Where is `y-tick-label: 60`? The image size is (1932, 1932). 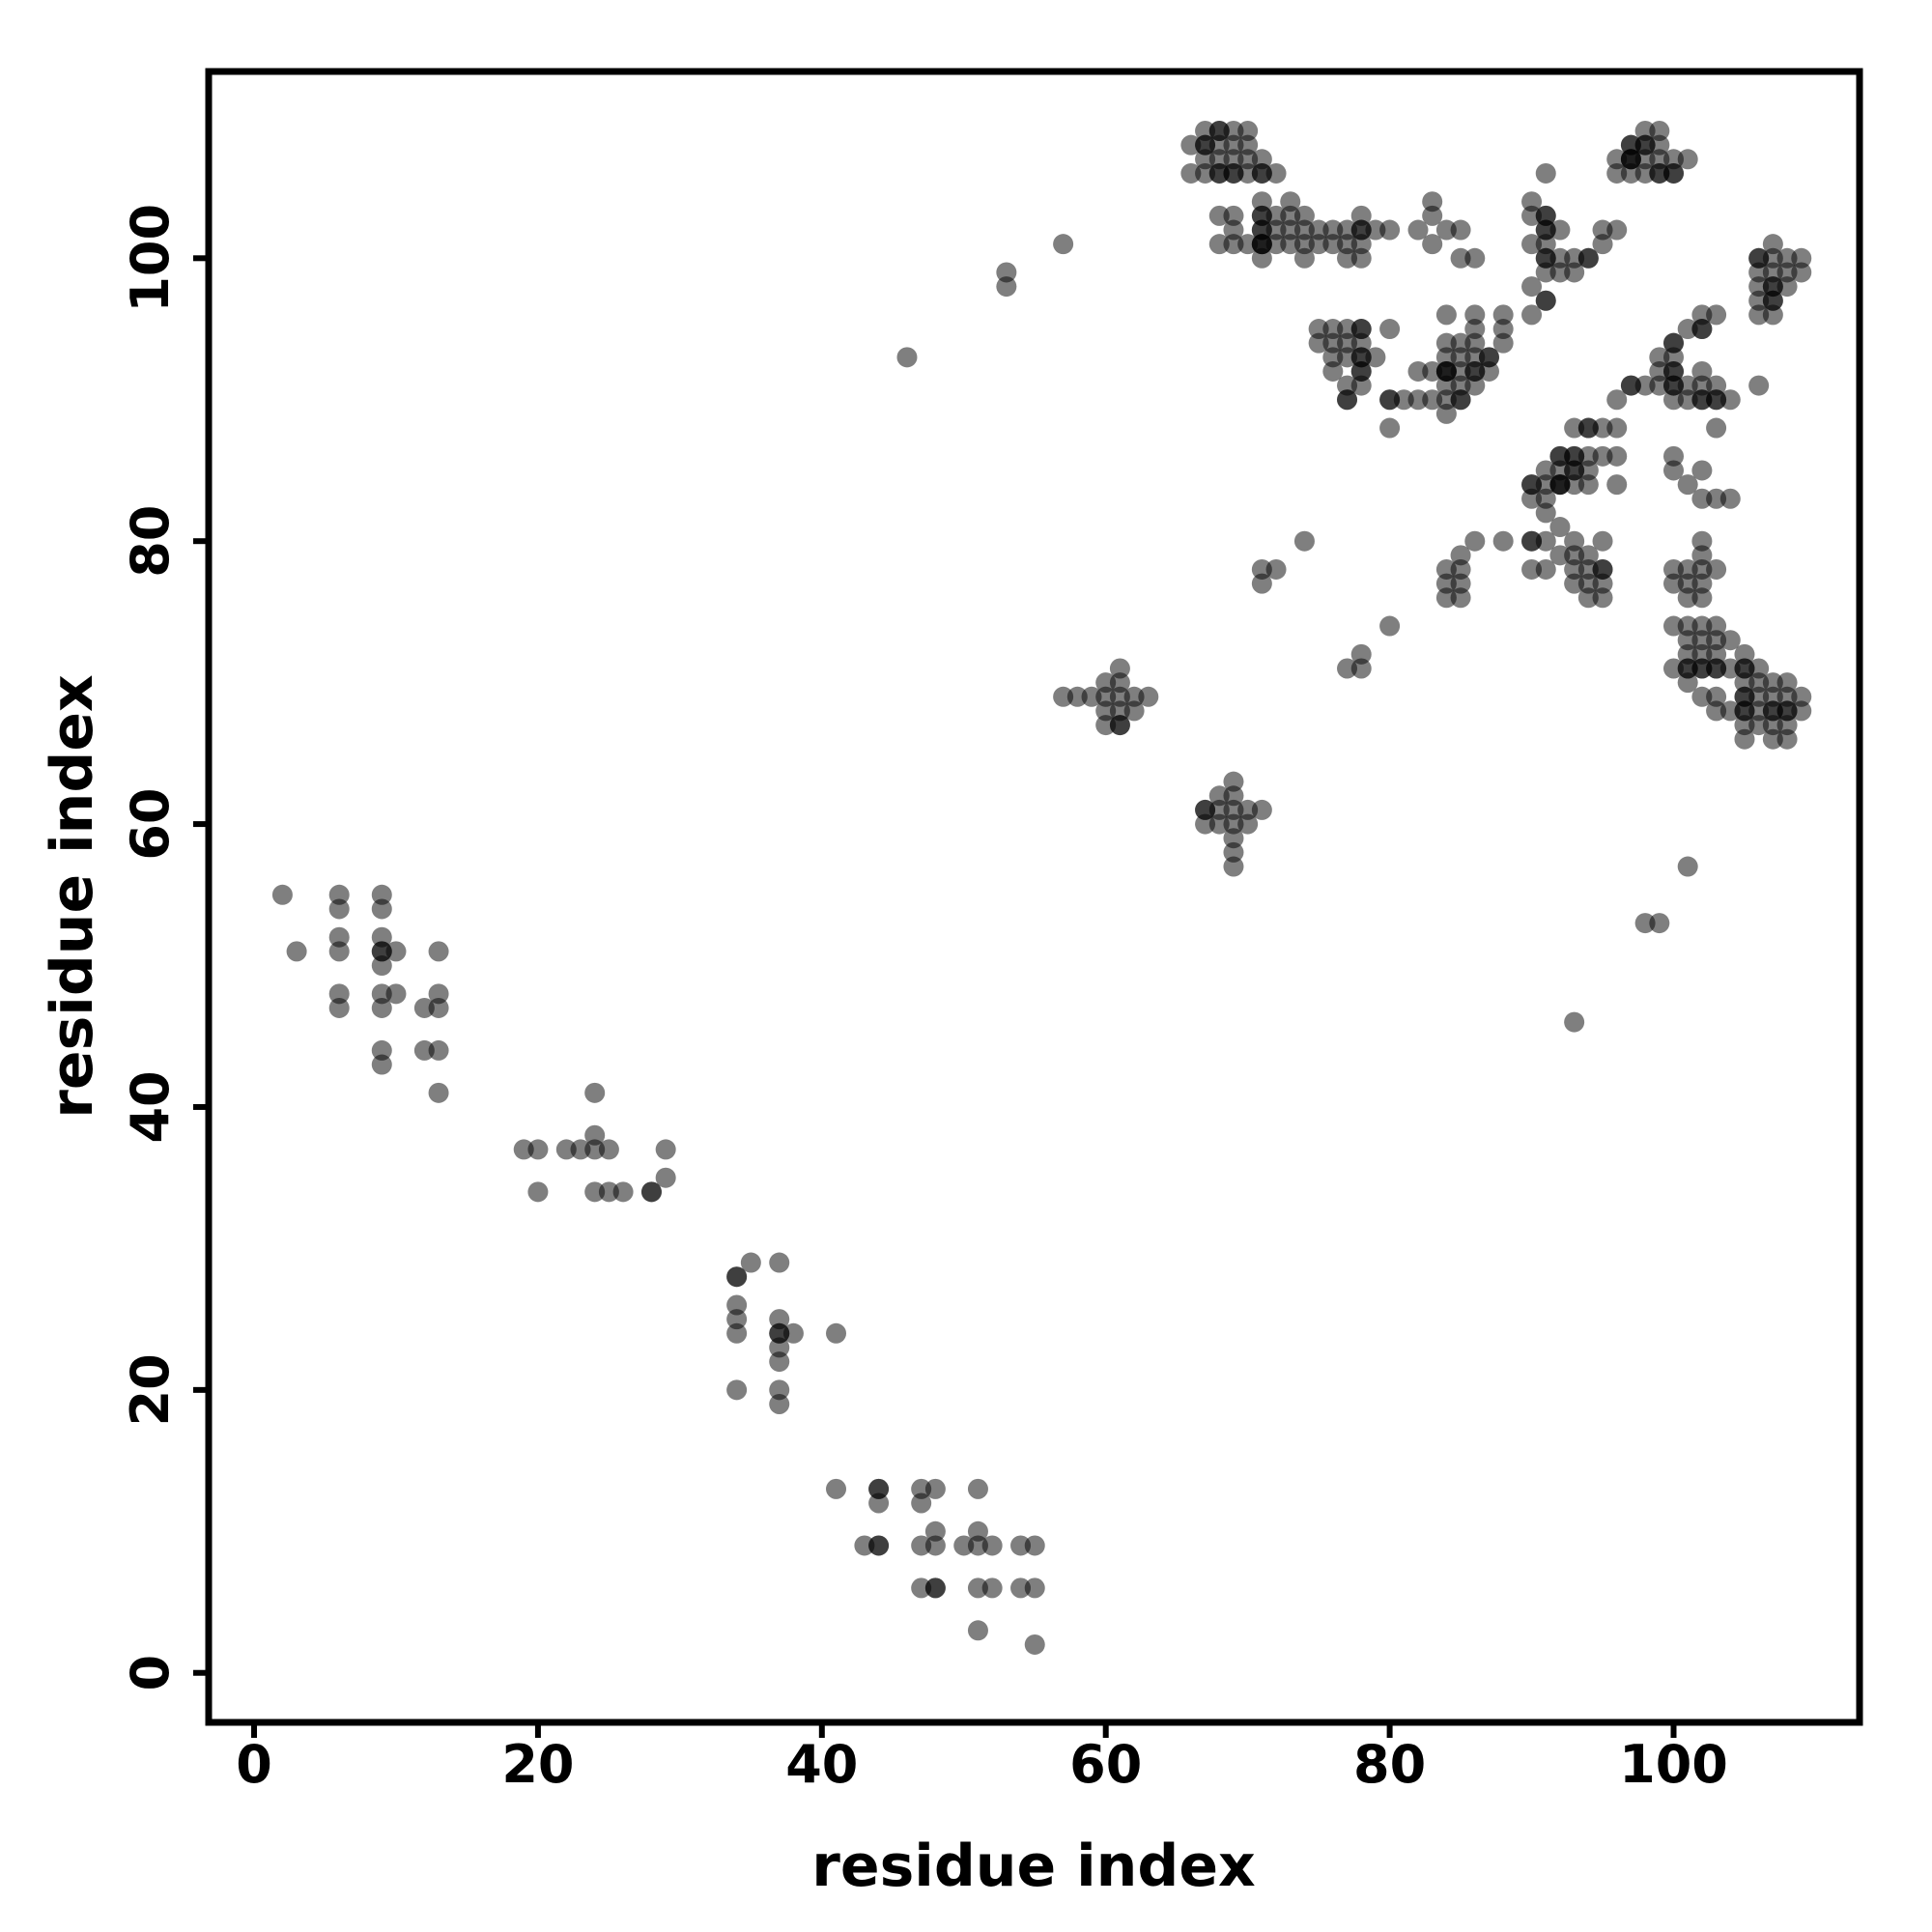
y-tick-label: 60 is located at coordinates (150, 824).